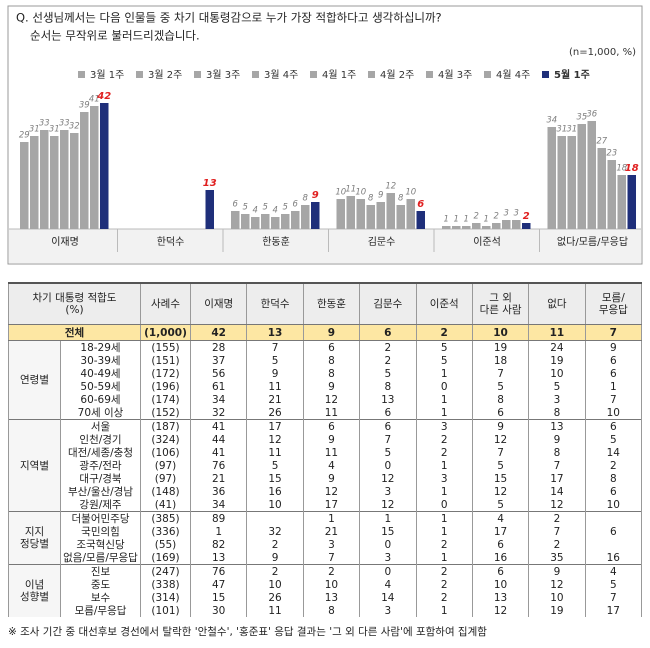 The width and height of the screenshot is (650, 648). I want to click on data-row: 지지 정당별 더불어민주당 (385) 89 1 1 1 4 2, so click(325, 538).